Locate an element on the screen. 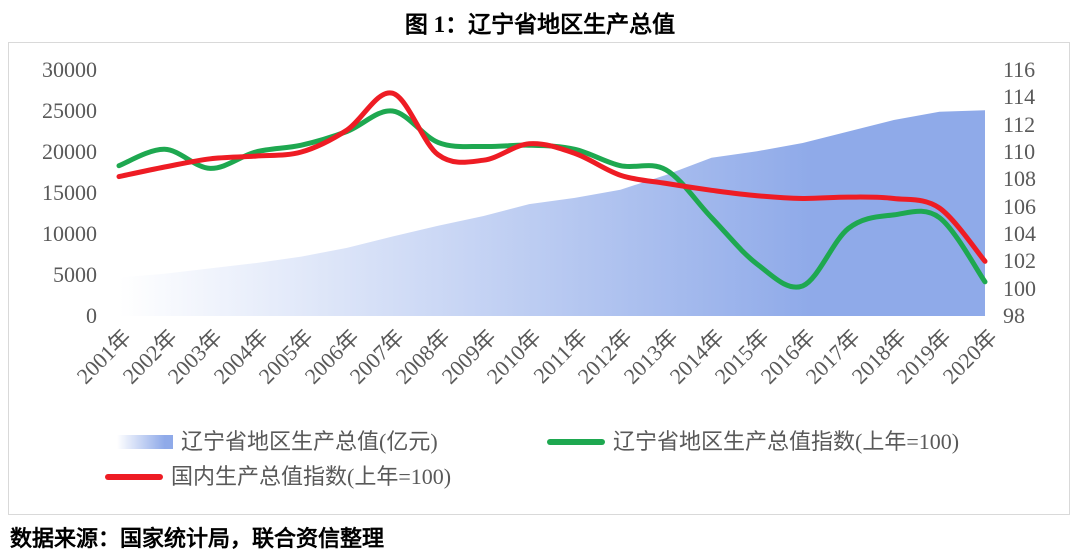 The image size is (1080, 560). left-axis-tick-label: 25000 is located at coordinates (69, 110).